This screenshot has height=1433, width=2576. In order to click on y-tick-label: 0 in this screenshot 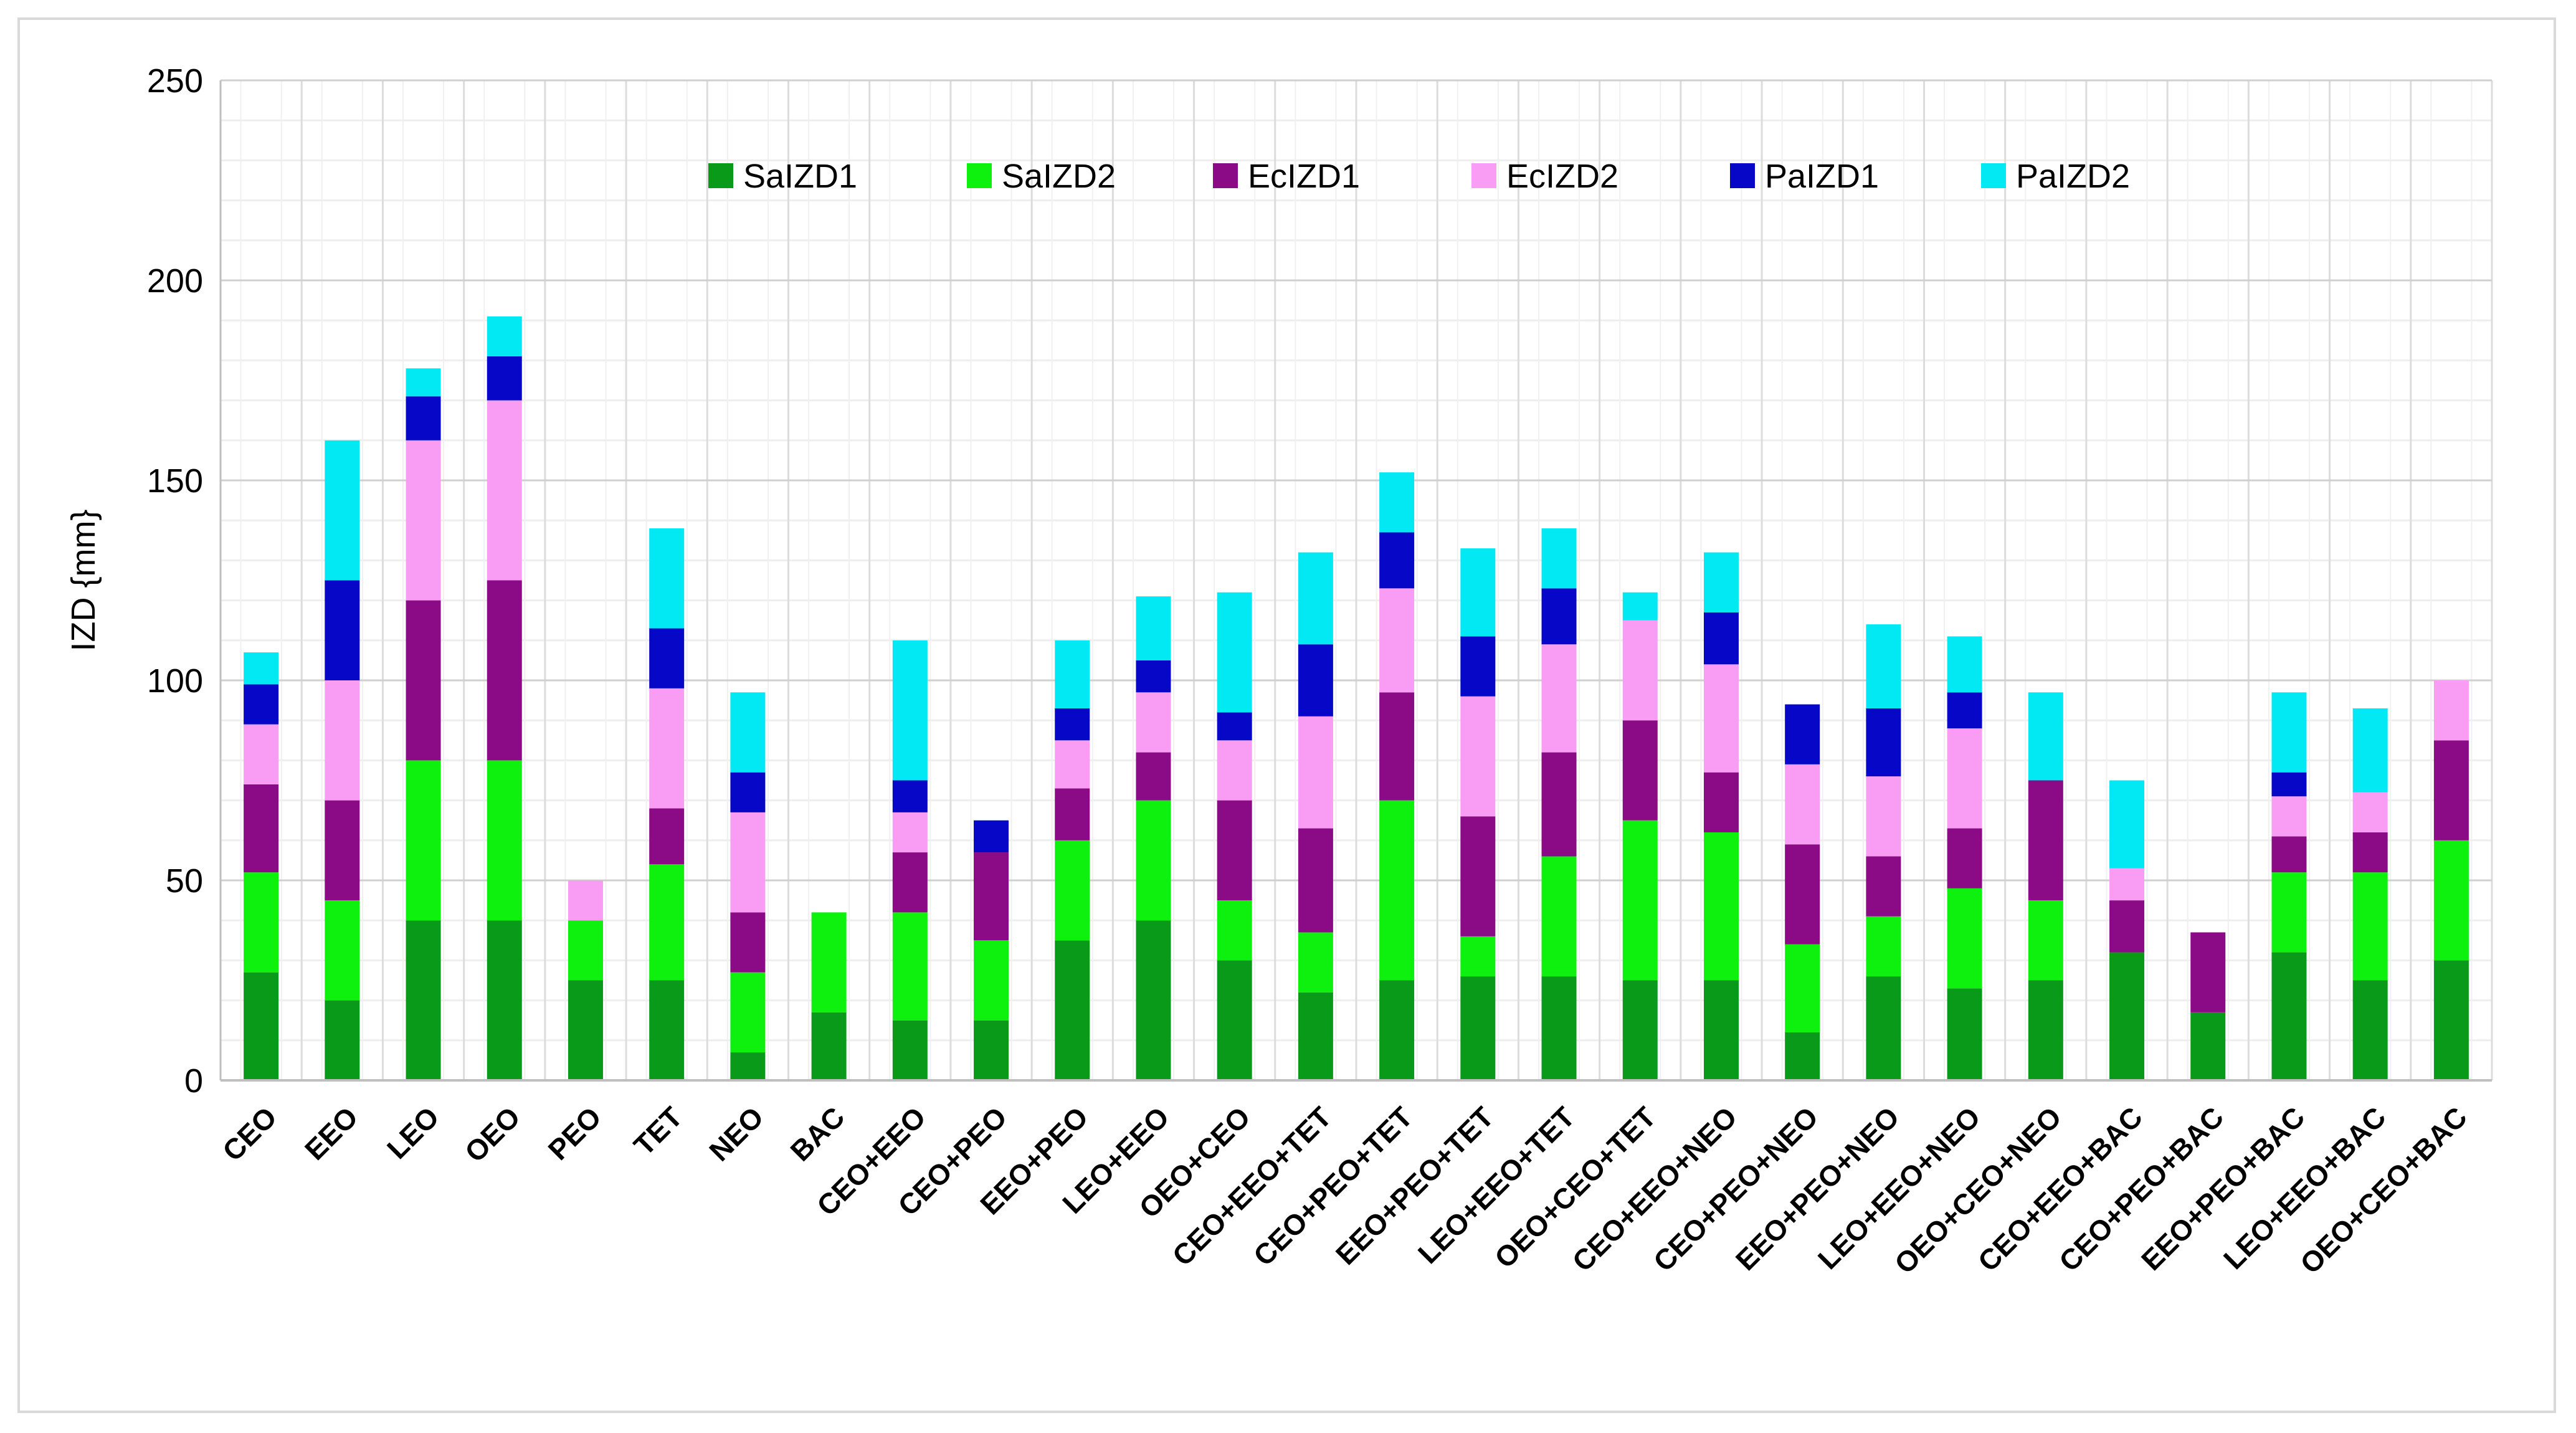, I will do `click(193, 1081)`.